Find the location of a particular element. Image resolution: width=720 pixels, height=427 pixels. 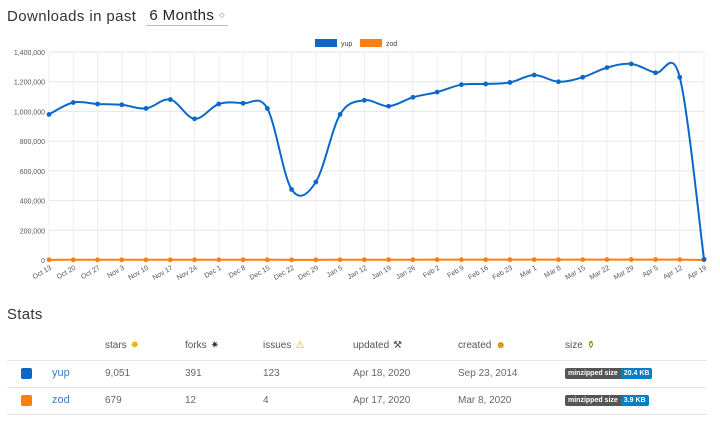

x-tick-label: Feb 23 is located at coordinates (503, 273).